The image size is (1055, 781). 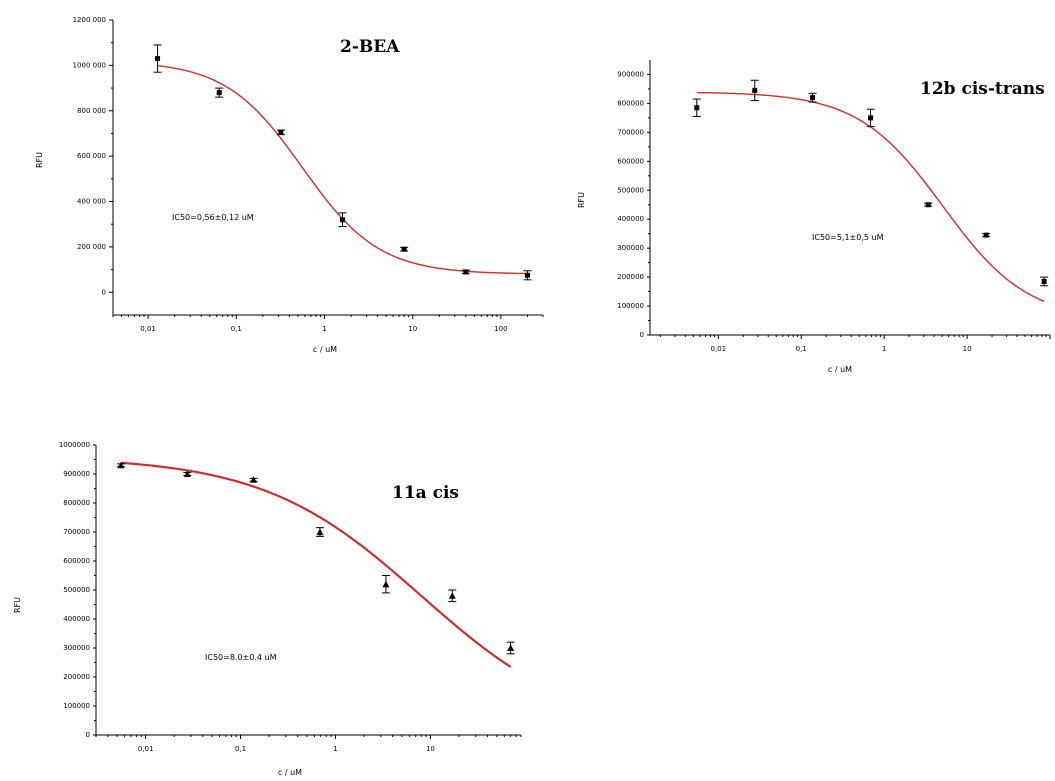 What do you see at coordinates (91, 202) in the screenshot?
I see `y-tick-label: 400 000` at bounding box center [91, 202].